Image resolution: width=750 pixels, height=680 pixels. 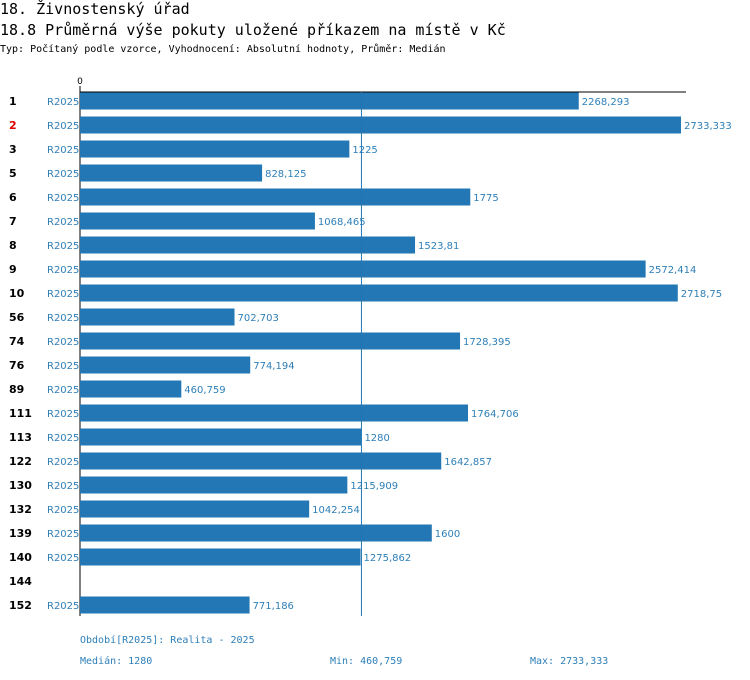 What do you see at coordinates (13, 221) in the screenshot?
I see `row-id-label: 7` at bounding box center [13, 221].